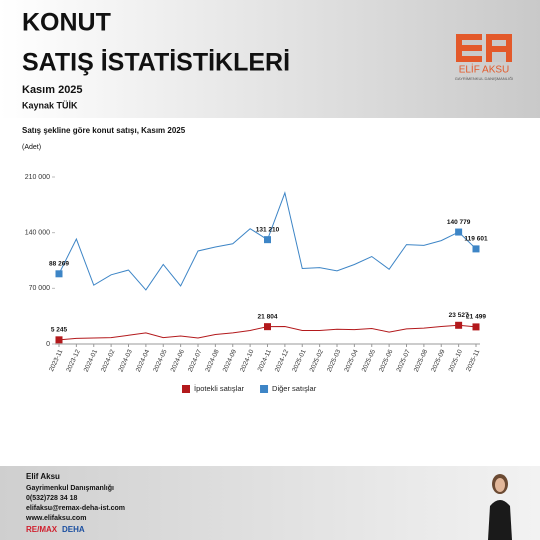 The height and width of the screenshot is (540, 540). I want to click on contact-email: elifaksu@remax-deha-ist.com, so click(75, 508).